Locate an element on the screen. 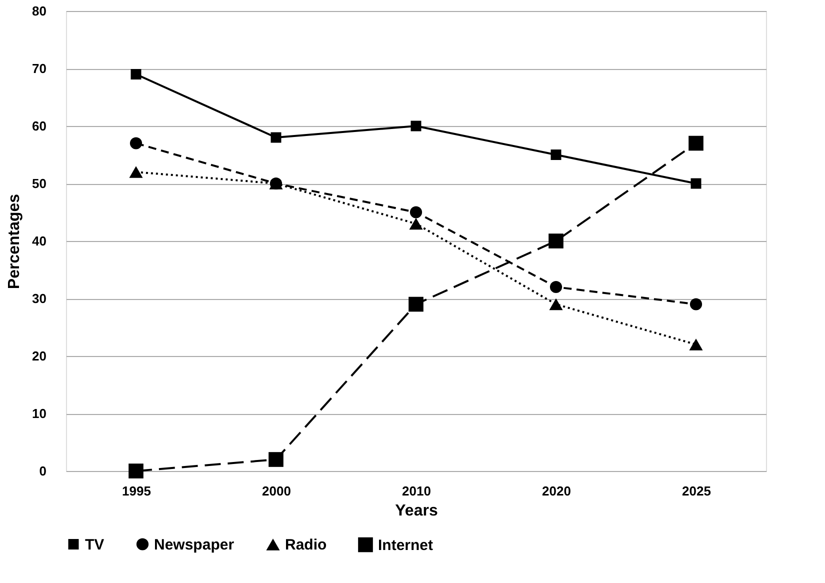 This screenshot has height=583, width=825. x-tick-label: 2025 is located at coordinates (696, 491).